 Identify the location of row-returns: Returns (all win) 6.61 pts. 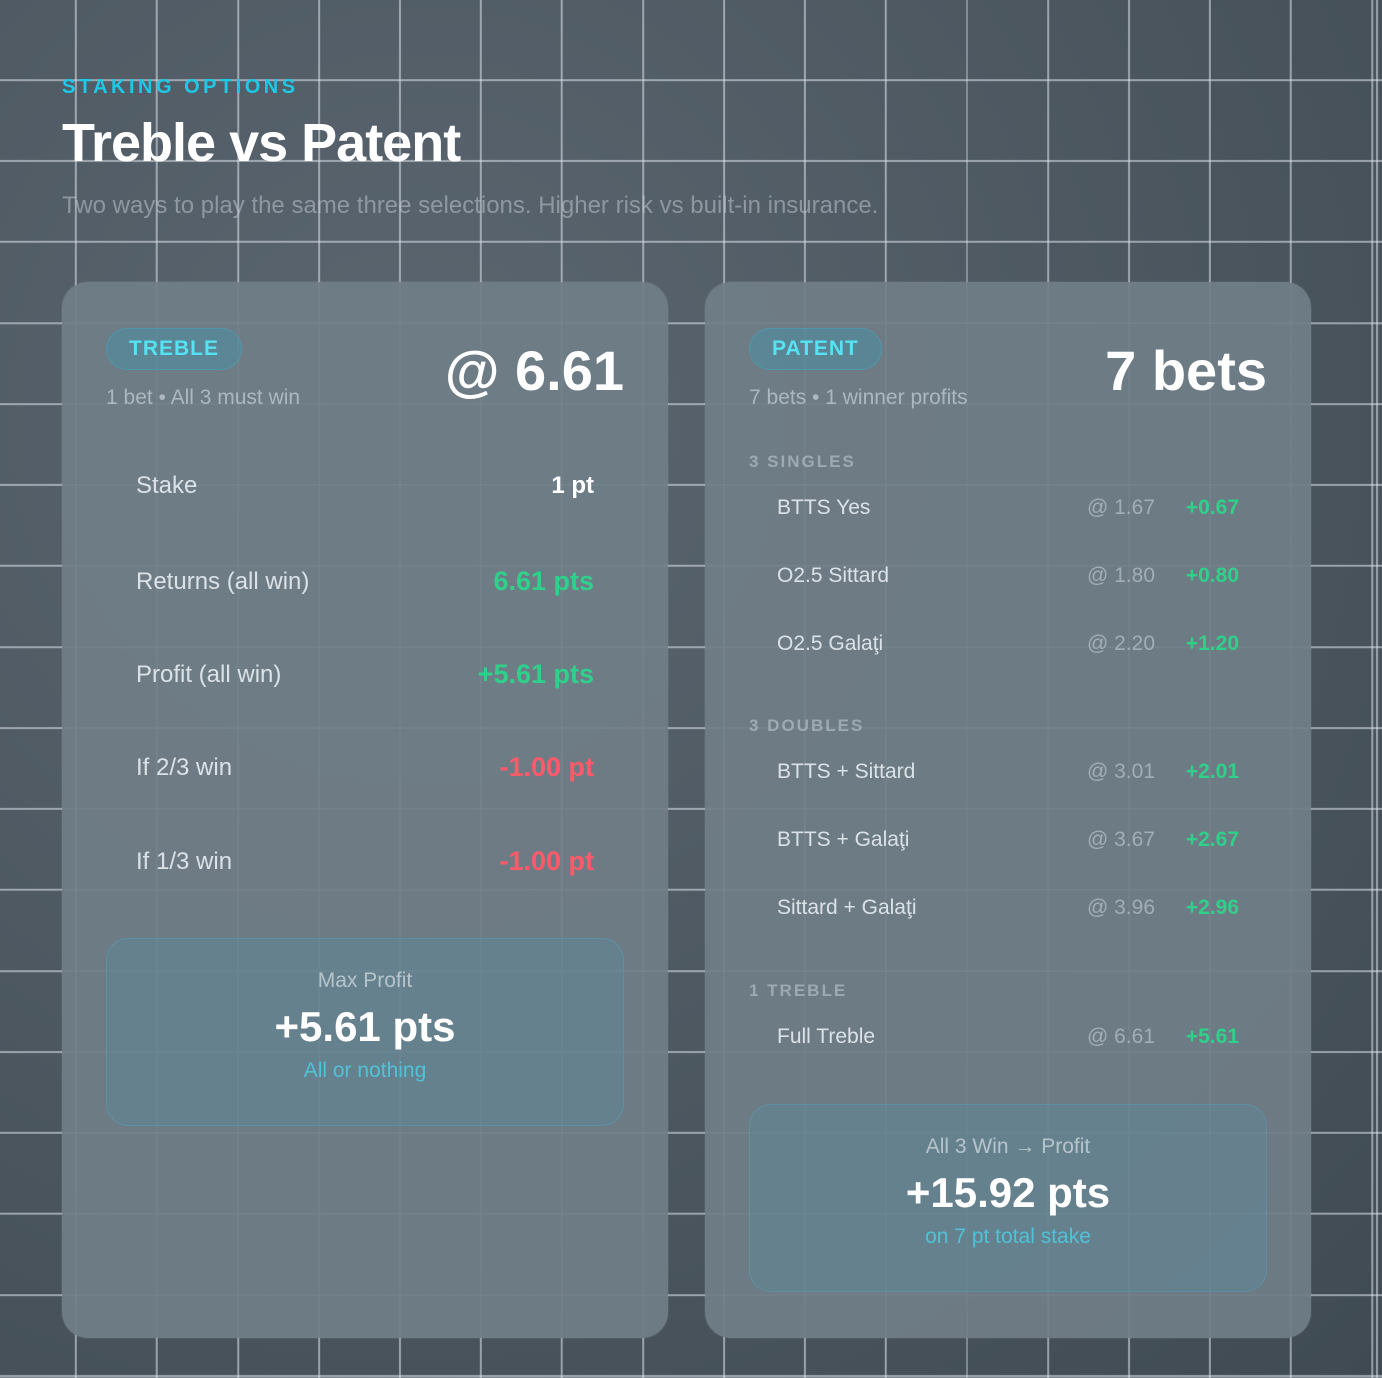
(365, 581).